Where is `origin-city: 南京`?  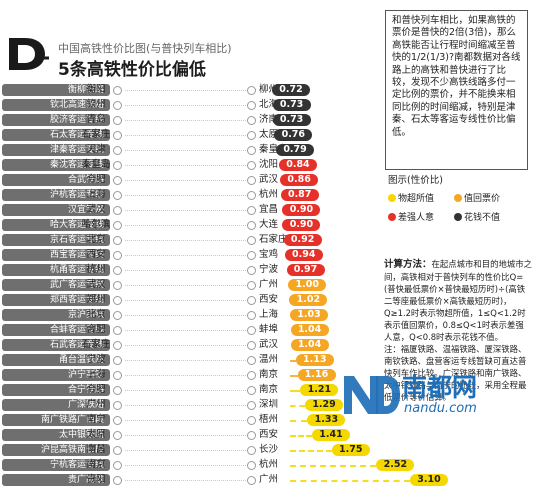 origin-city: 南京 is located at coordinates (96, 464).